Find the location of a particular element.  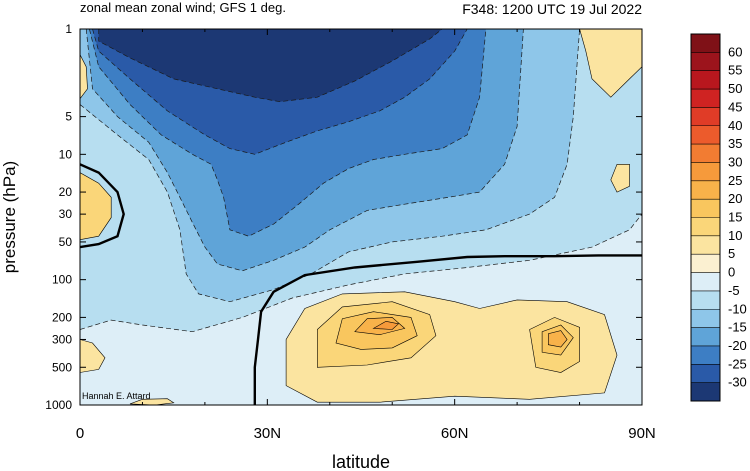

colorbar-label: 35 is located at coordinates (735, 143).